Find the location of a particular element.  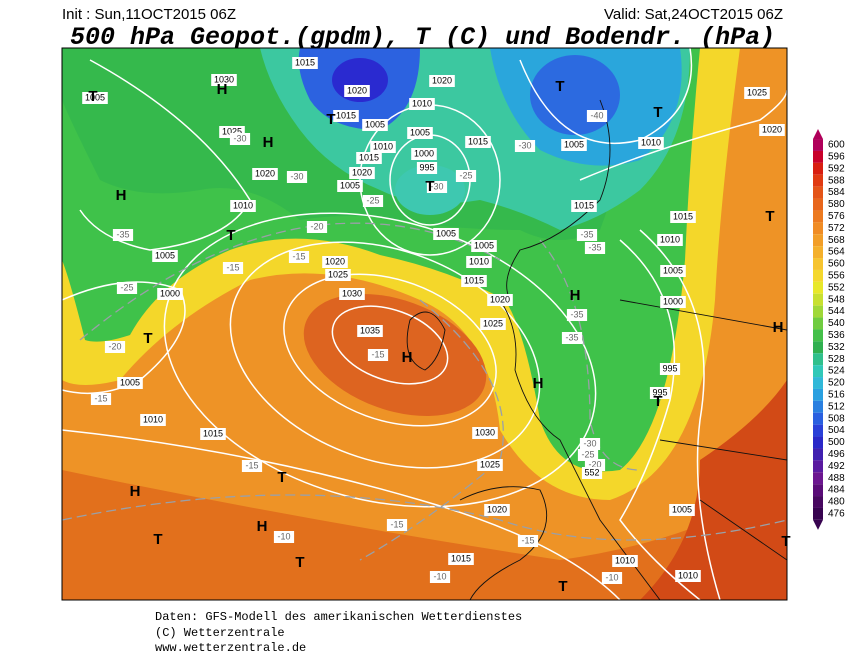

colorbar-label: 560 is located at coordinates (836, 264).